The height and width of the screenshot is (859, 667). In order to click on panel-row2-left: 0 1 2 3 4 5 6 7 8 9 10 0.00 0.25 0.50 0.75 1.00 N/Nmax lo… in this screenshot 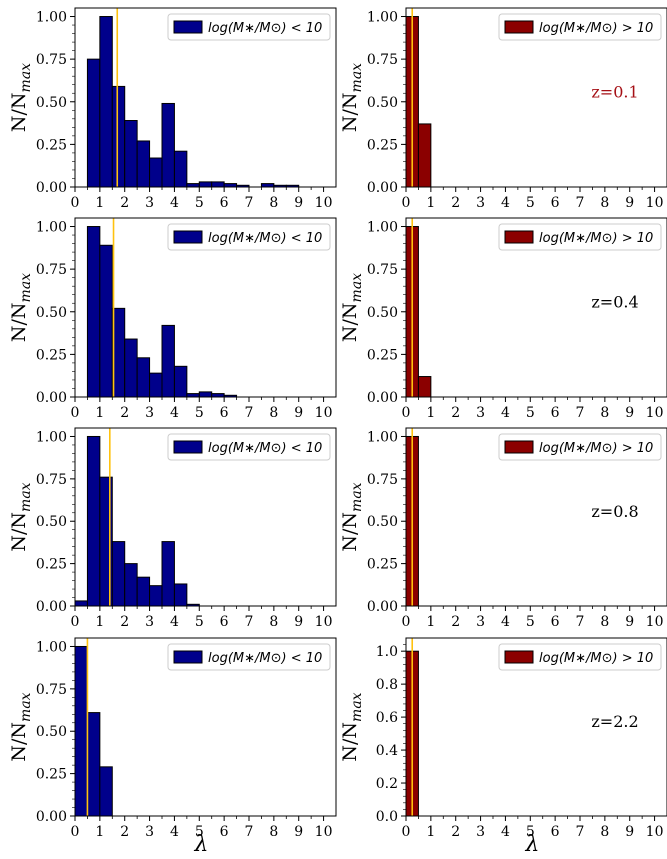, I will do `click(172, 319)`.